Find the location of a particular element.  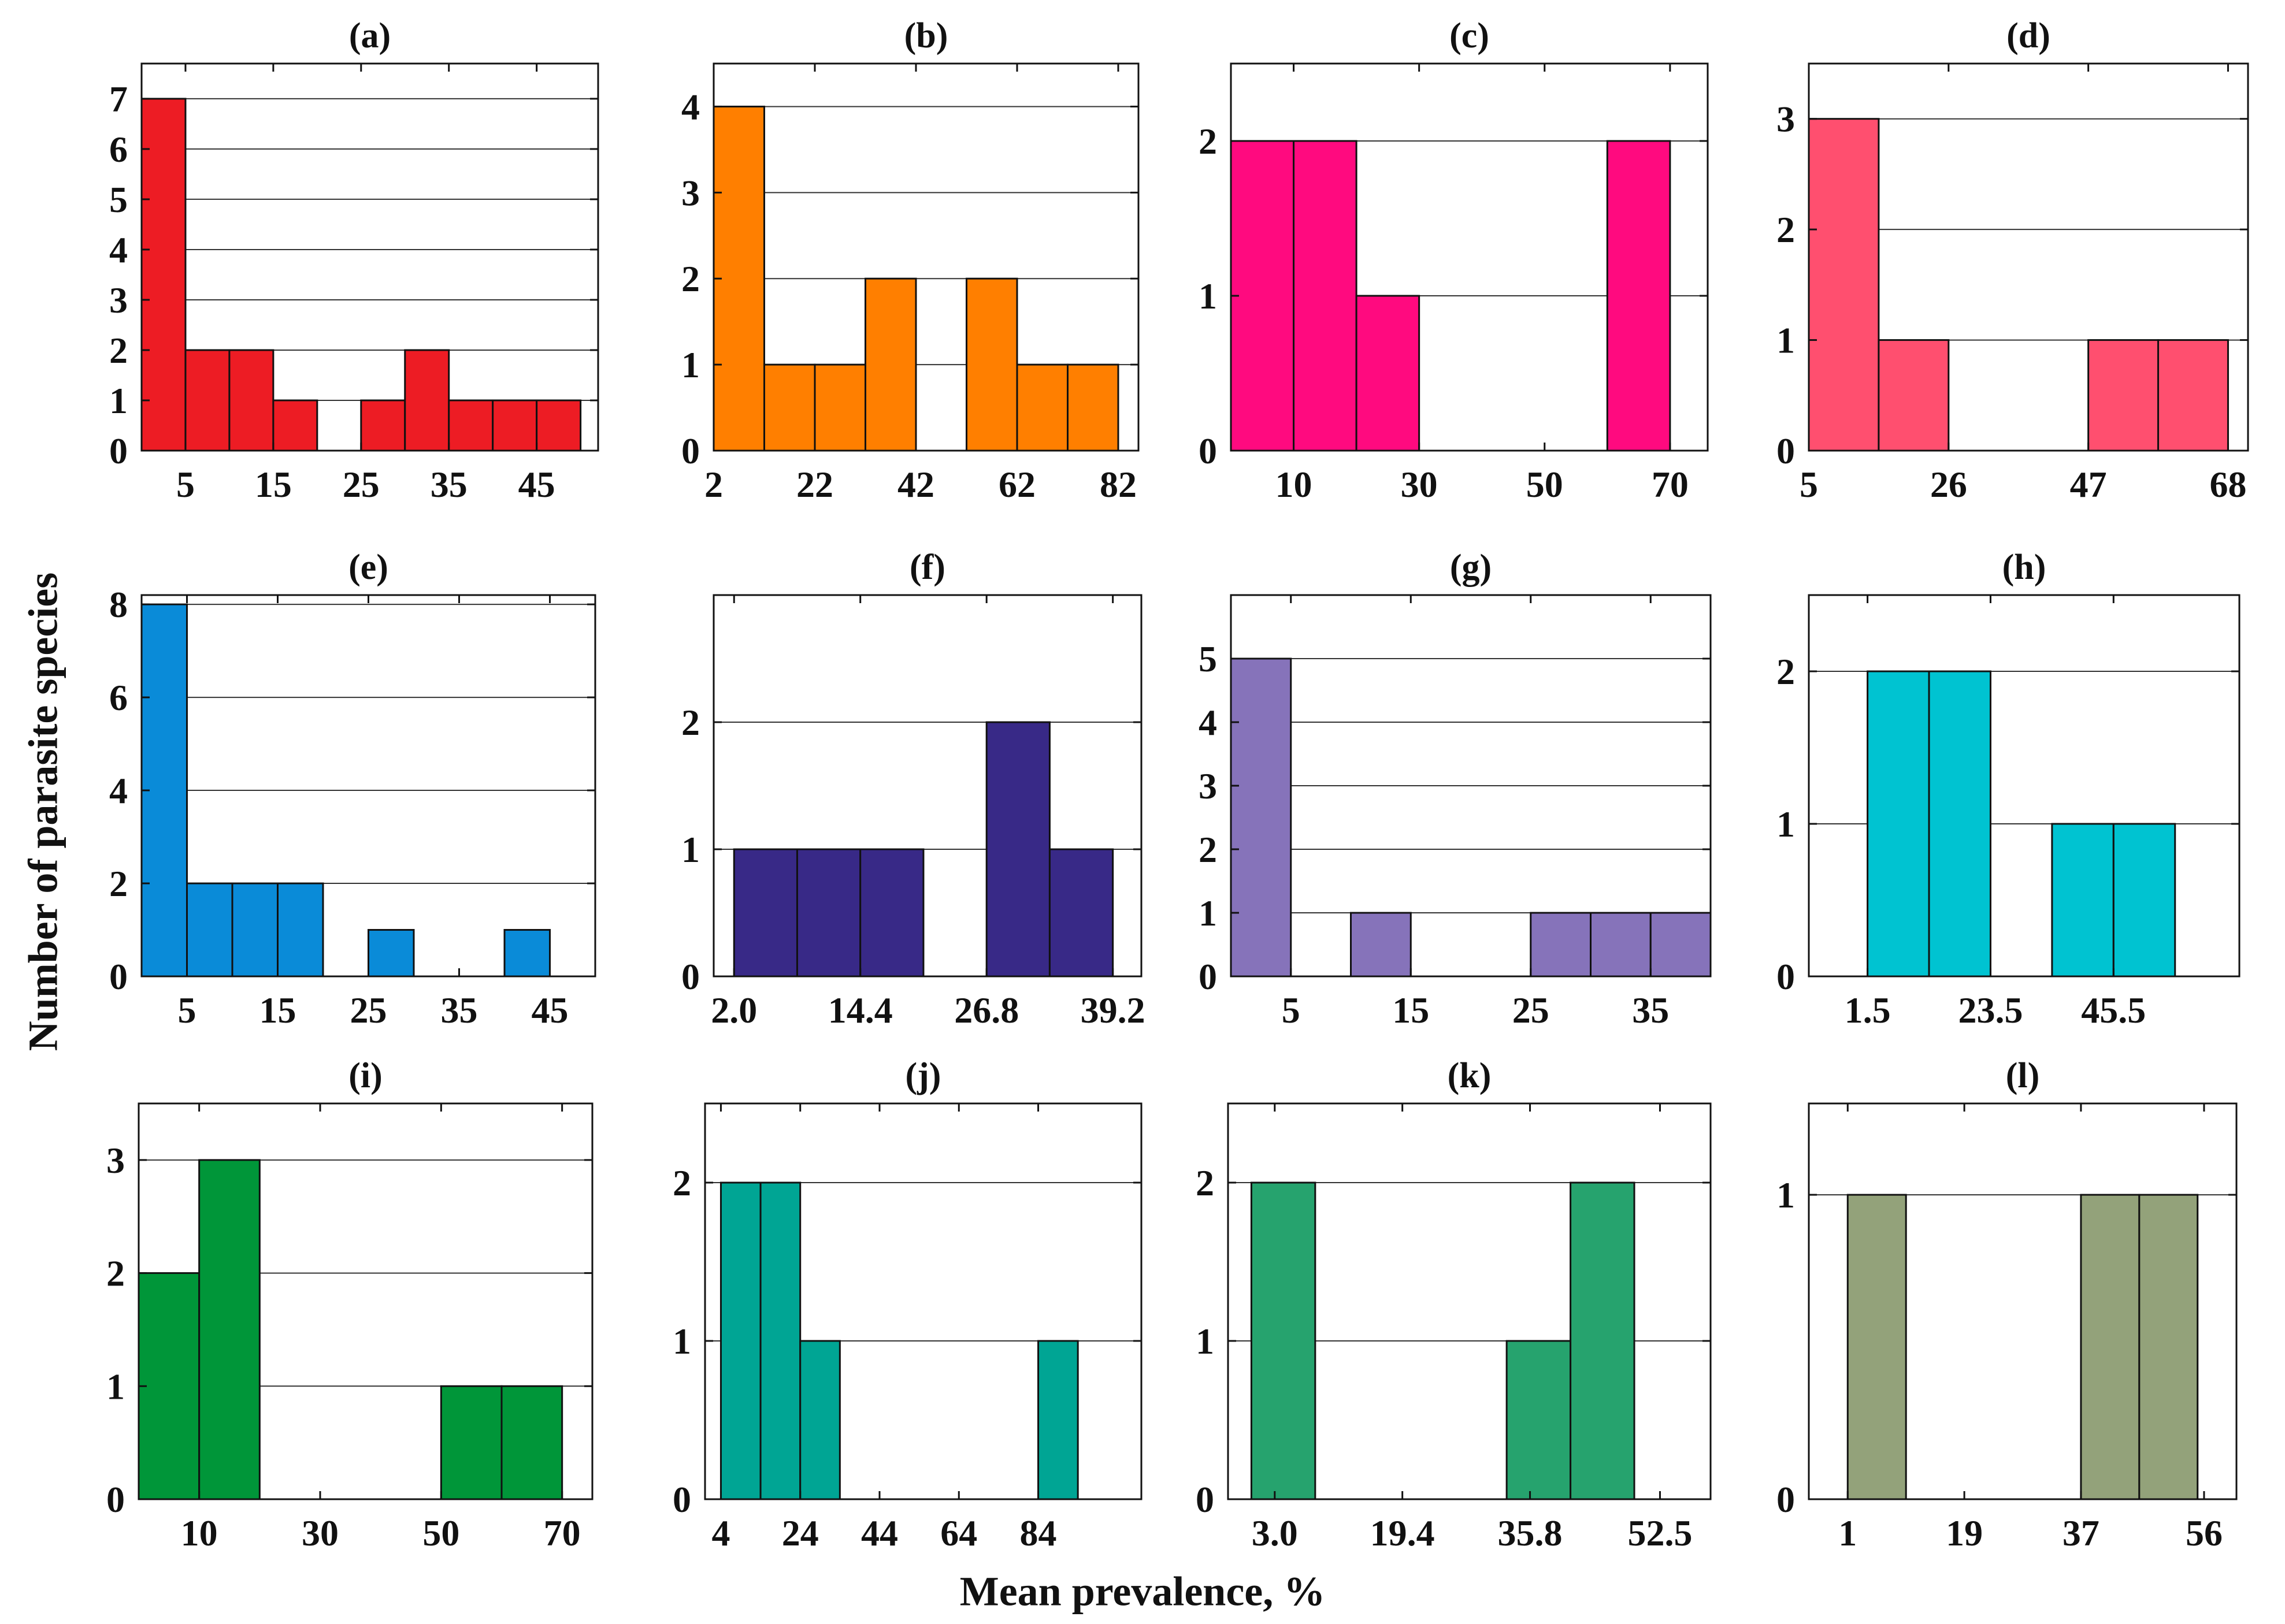

x-tick-label: 19.4 is located at coordinates (1402, 1533).